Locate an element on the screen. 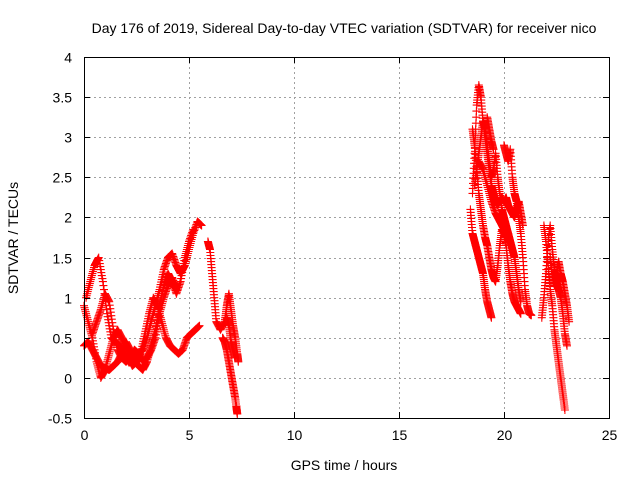 The height and width of the screenshot is (480, 640). y-tick-label: -0.5 is located at coordinates (60, 419).